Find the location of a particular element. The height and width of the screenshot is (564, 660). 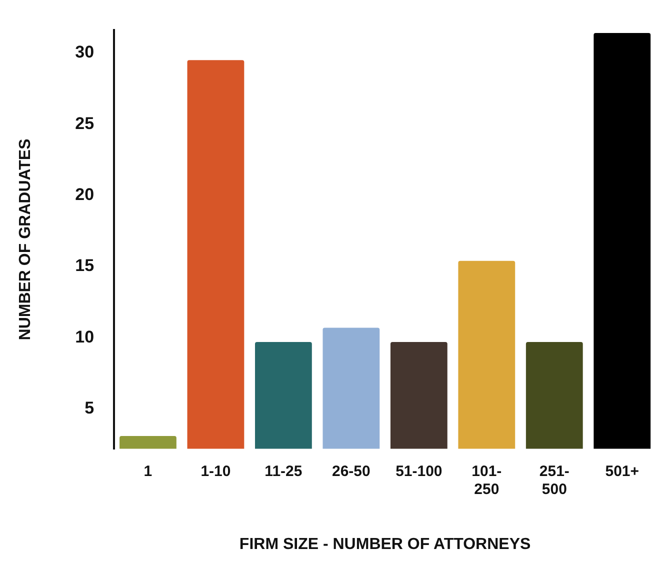

x-tick-label: 101-250 is located at coordinates (487, 480).